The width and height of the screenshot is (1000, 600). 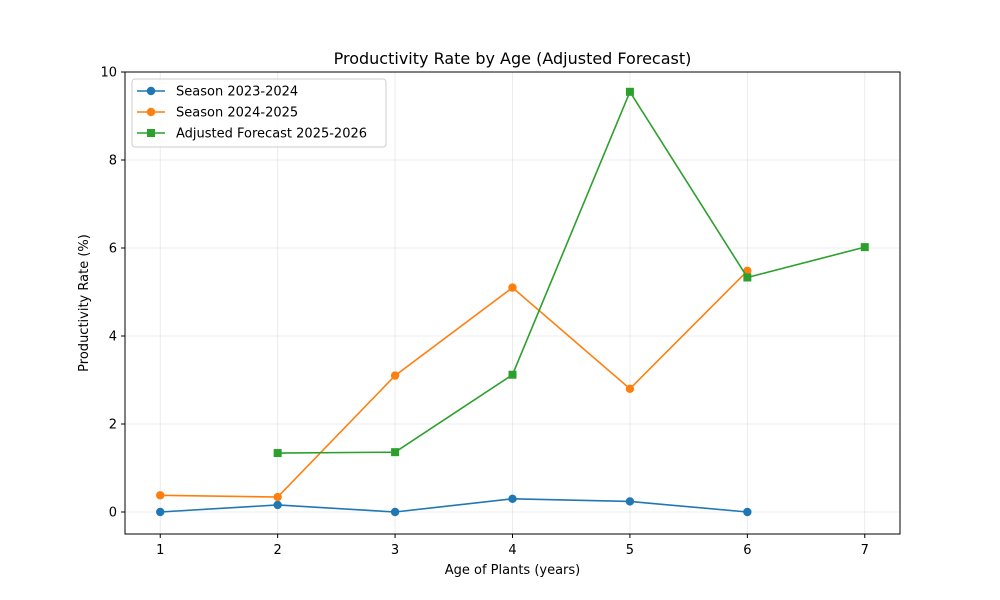 What do you see at coordinates (113, 249) in the screenshot?
I see `y-tick-label: 6` at bounding box center [113, 249].